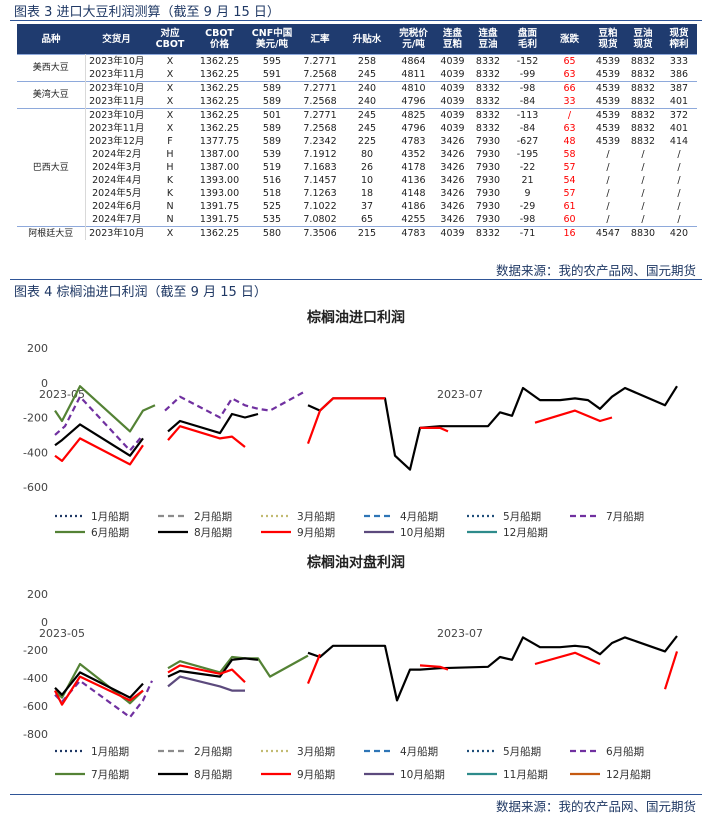 Image resolution: width=712 pixels, height=814 pixels. I want to click on table-cell: 535, so click(272, 219).